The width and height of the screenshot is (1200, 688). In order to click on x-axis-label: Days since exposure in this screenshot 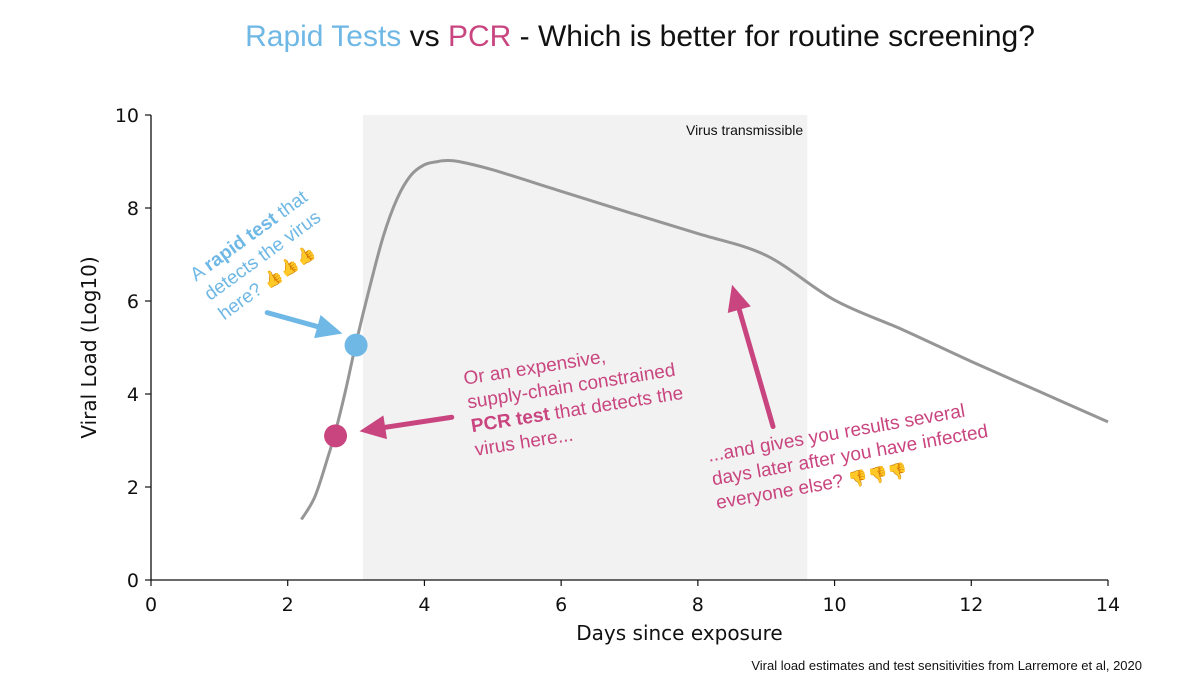, I will do `click(679, 633)`.